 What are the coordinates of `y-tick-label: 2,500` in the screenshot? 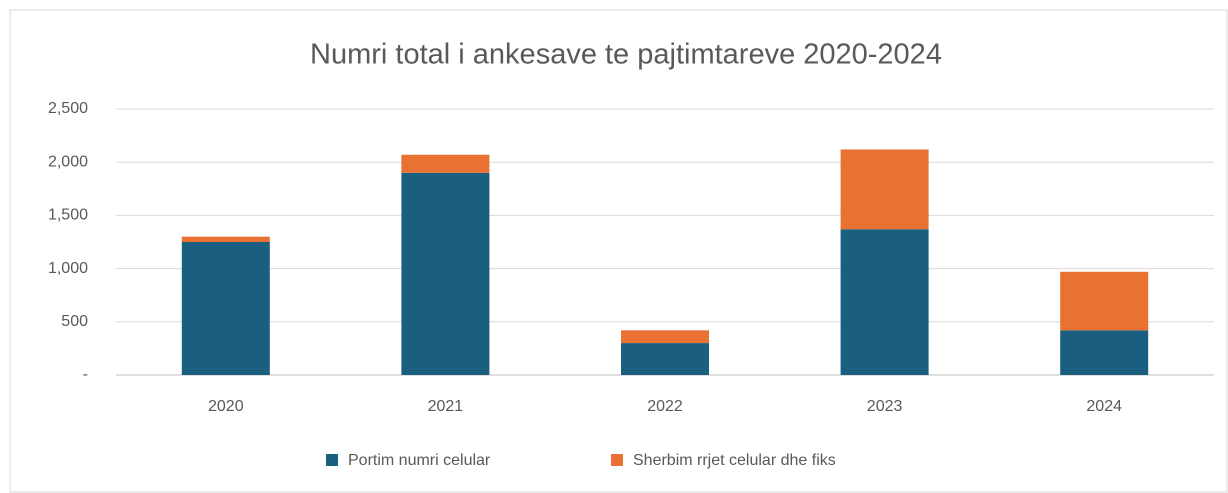 It's located at (68, 108).